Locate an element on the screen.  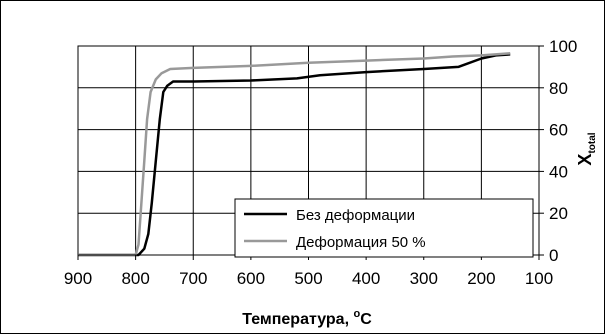
legend-box is located at coordinates (384, 228).